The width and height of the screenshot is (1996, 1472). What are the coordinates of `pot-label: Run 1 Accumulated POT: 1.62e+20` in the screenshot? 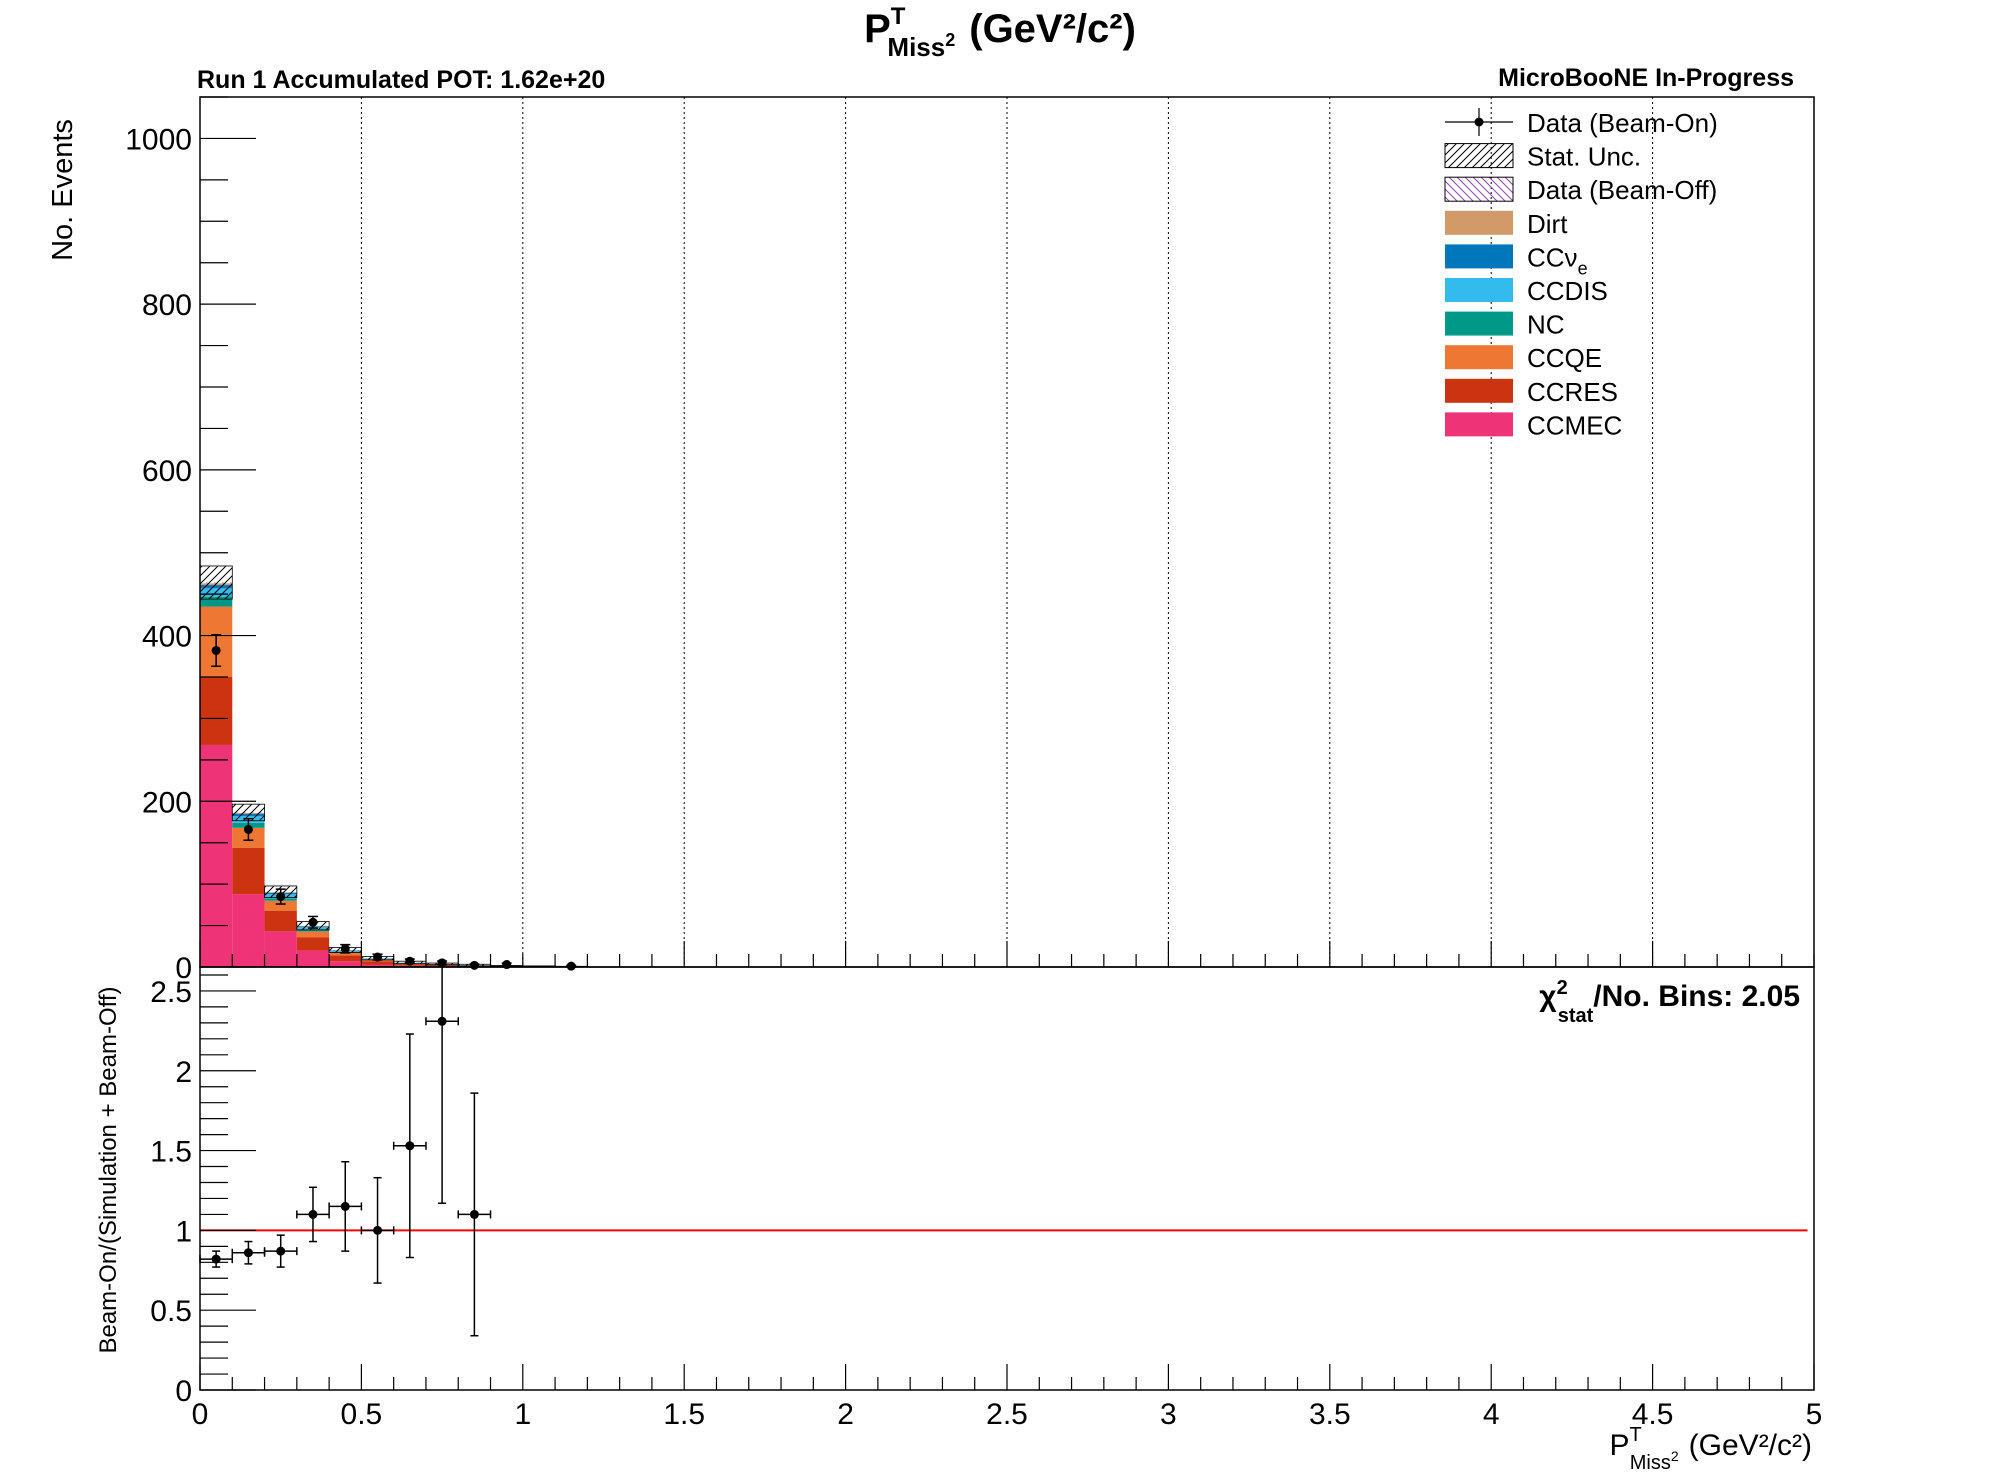 It's located at (401, 80).